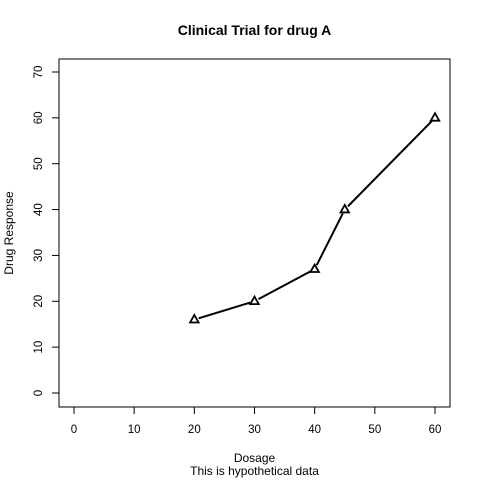 The width and height of the screenshot is (480, 480). Describe the element at coordinates (255, 30) in the screenshot. I see `chart-title: Clinical Trial for drug A` at that location.